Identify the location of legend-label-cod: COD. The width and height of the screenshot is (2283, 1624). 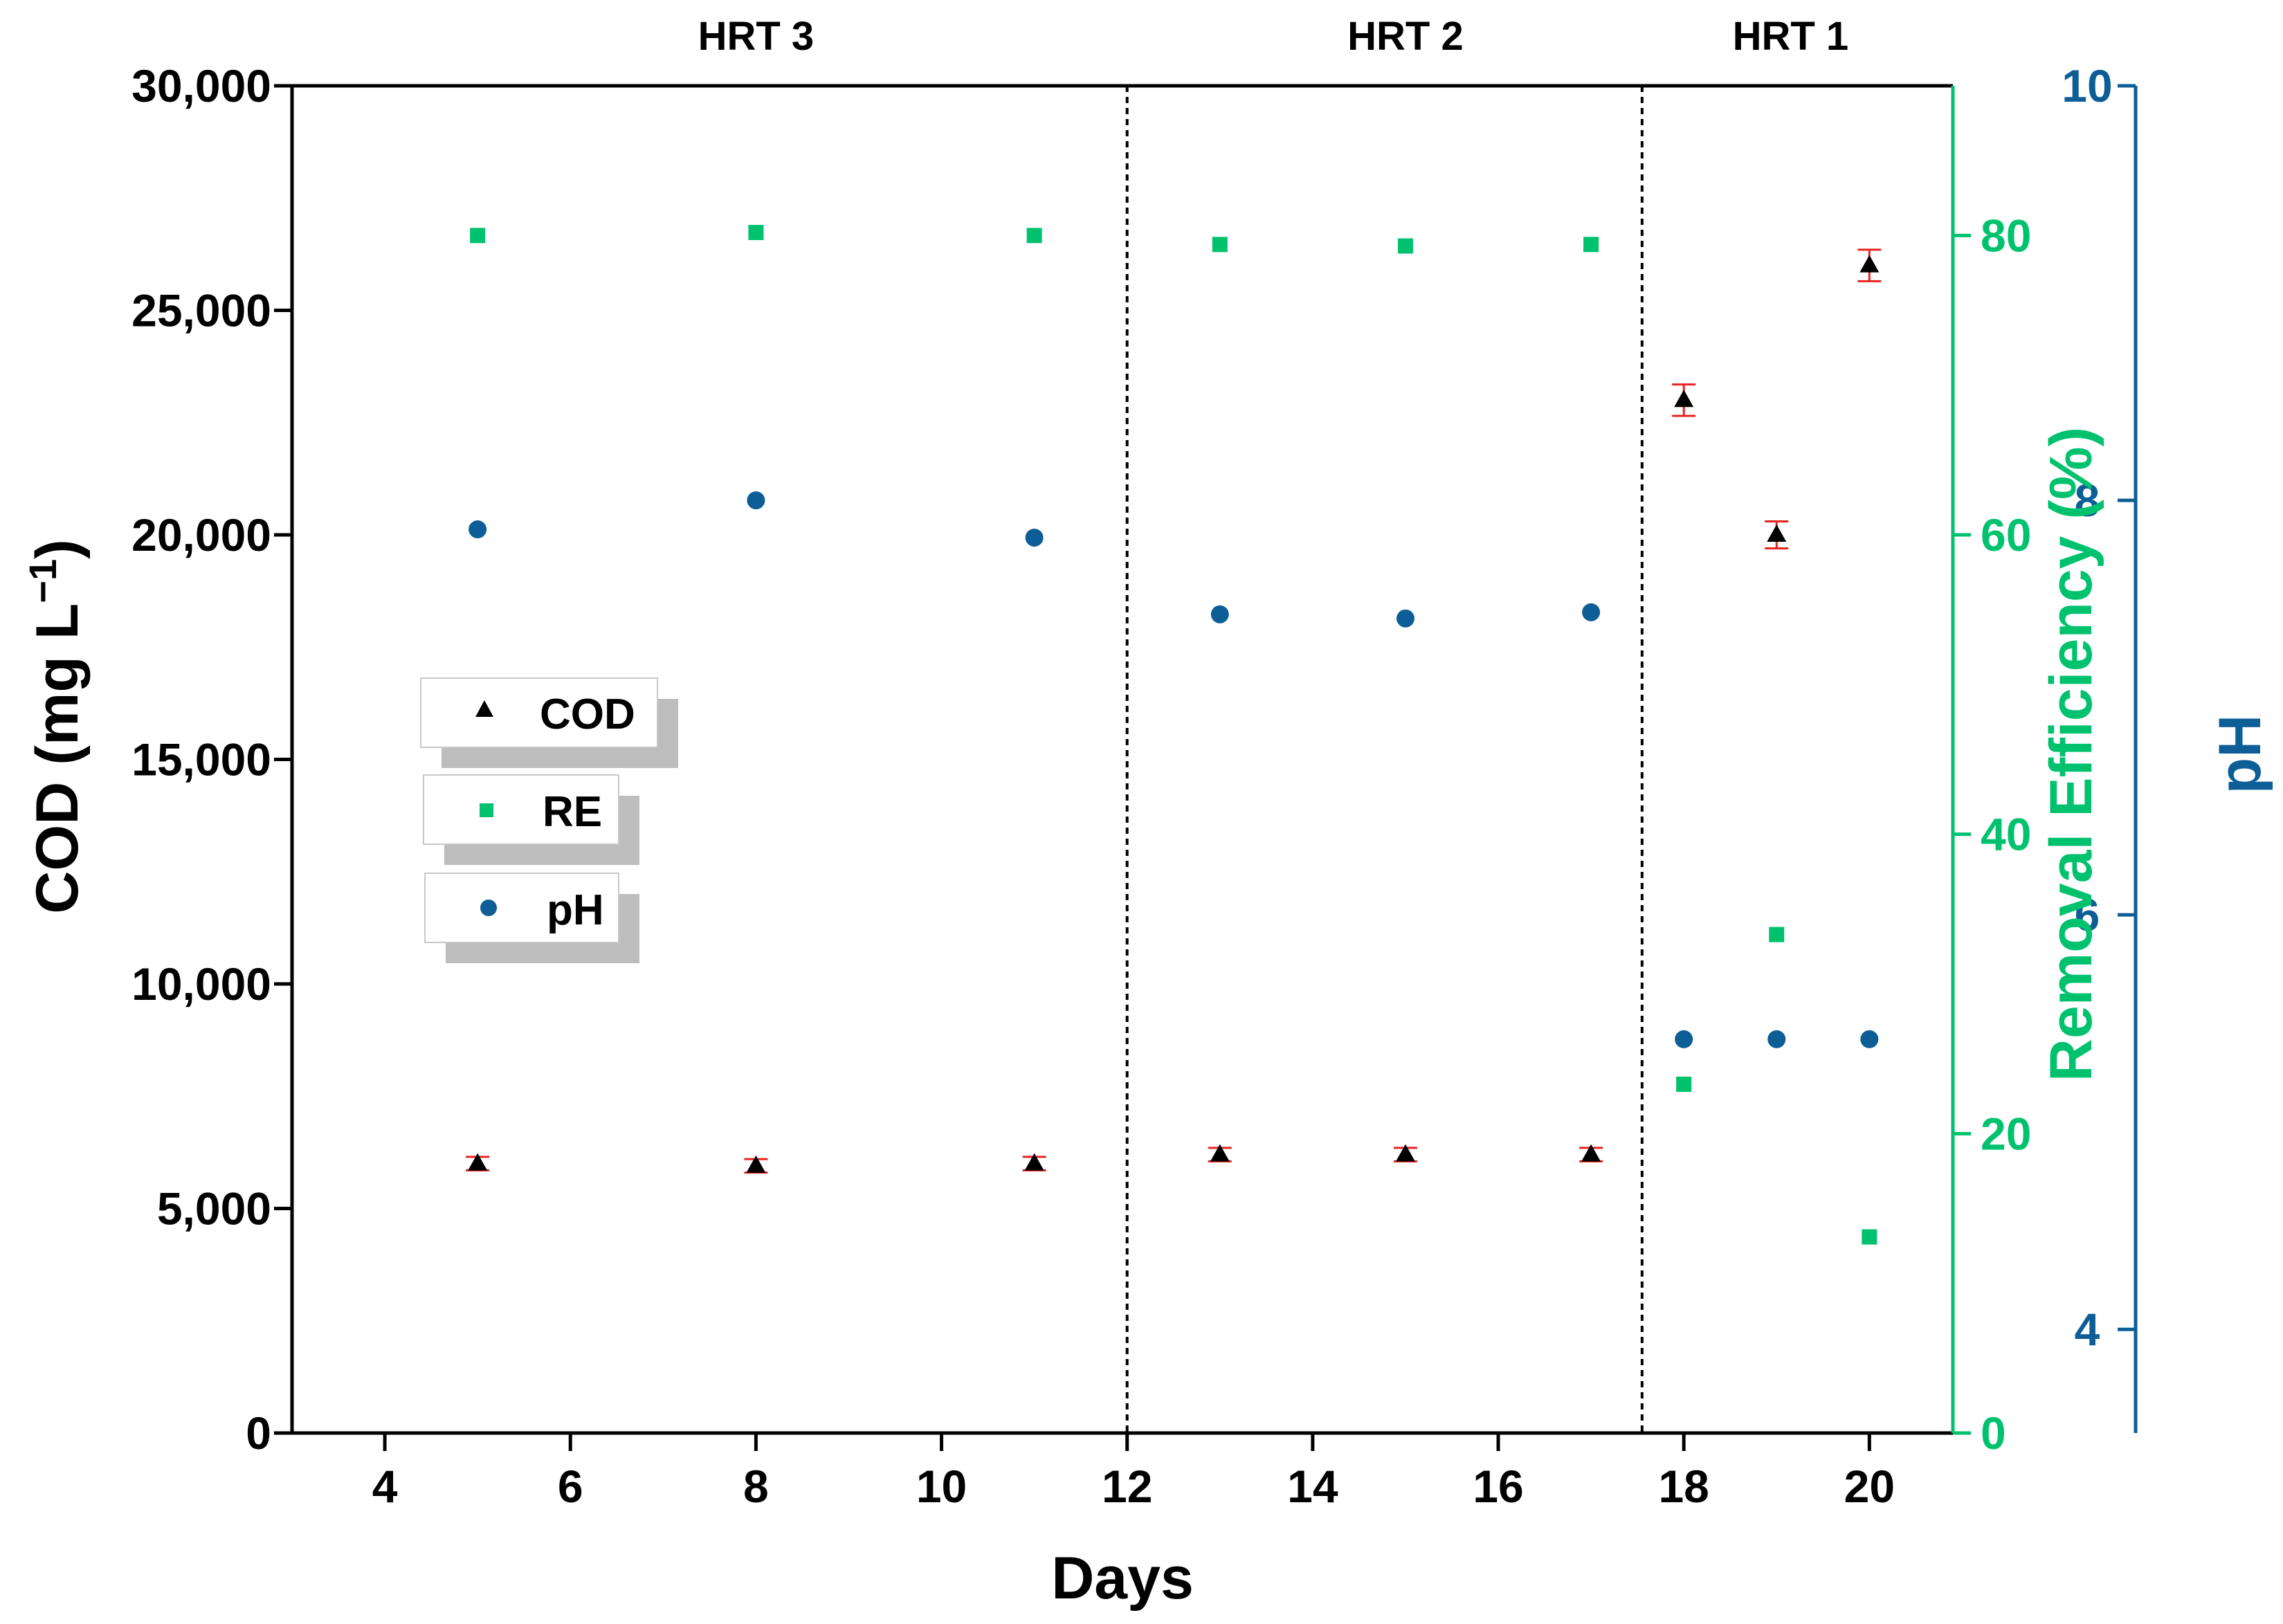
(587, 714).